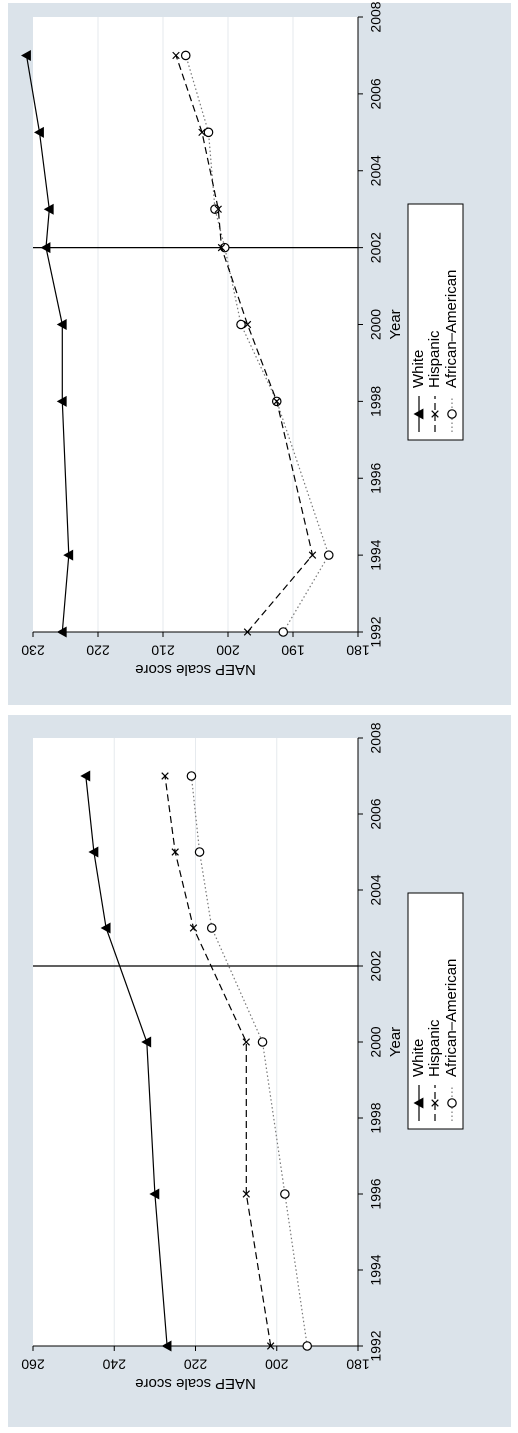  What do you see at coordinates (277, 1364) in the screenshot?
I see `score-tick-label: 200` at bounding box center [277, 1364].